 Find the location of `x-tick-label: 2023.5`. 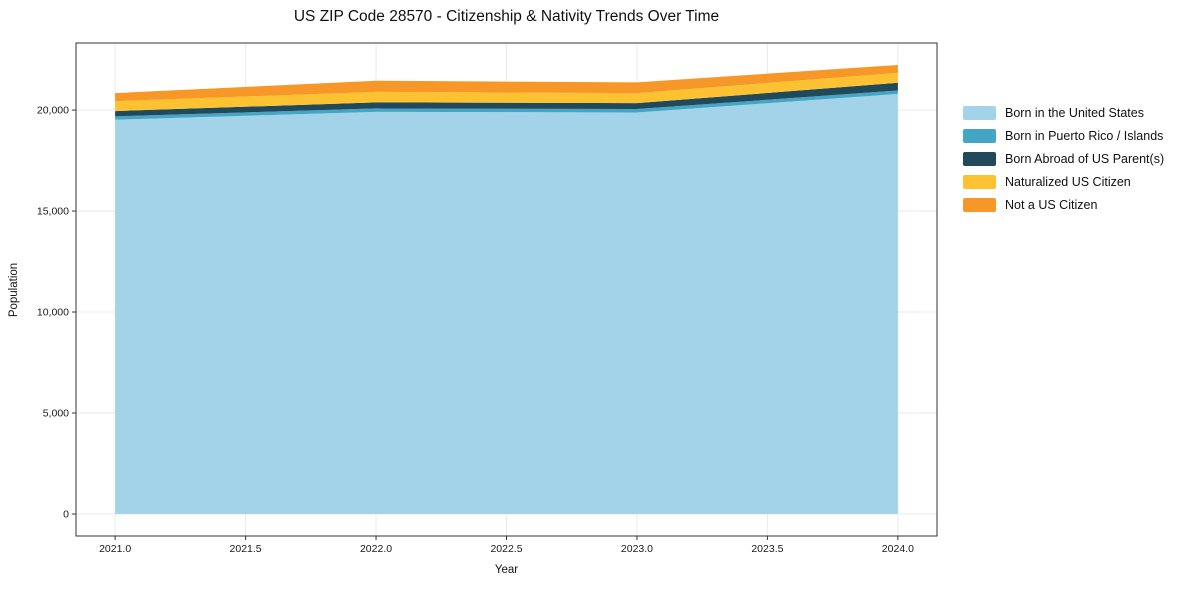

x-tick-label: 2023.5 is located at coordinates (767, 549).